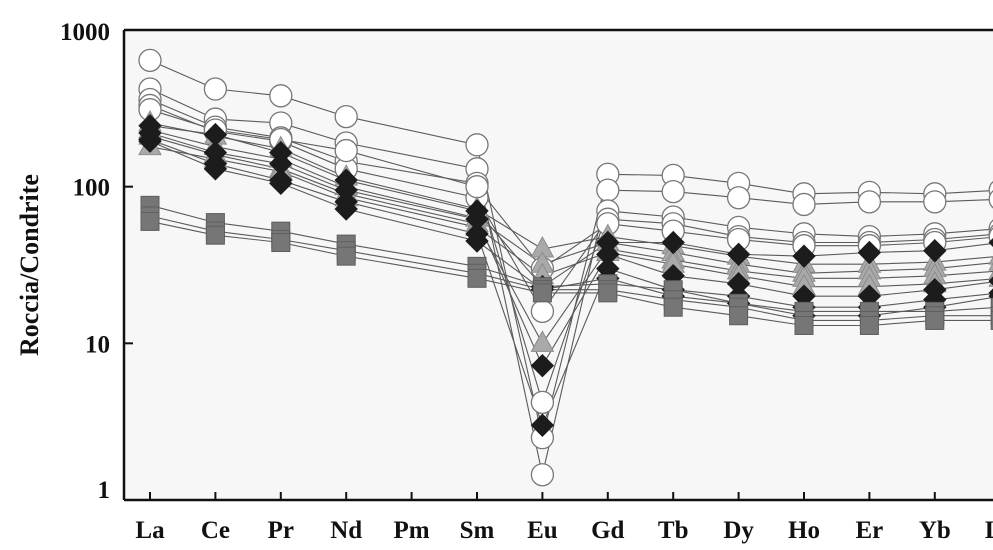 Image resolution: width=993 pixels, height=550 pixels. What do you see at coordinates (673, 530) in the screenshot?
I see `x-tick-label-tb: Tb` at bounding box center [673, 530].